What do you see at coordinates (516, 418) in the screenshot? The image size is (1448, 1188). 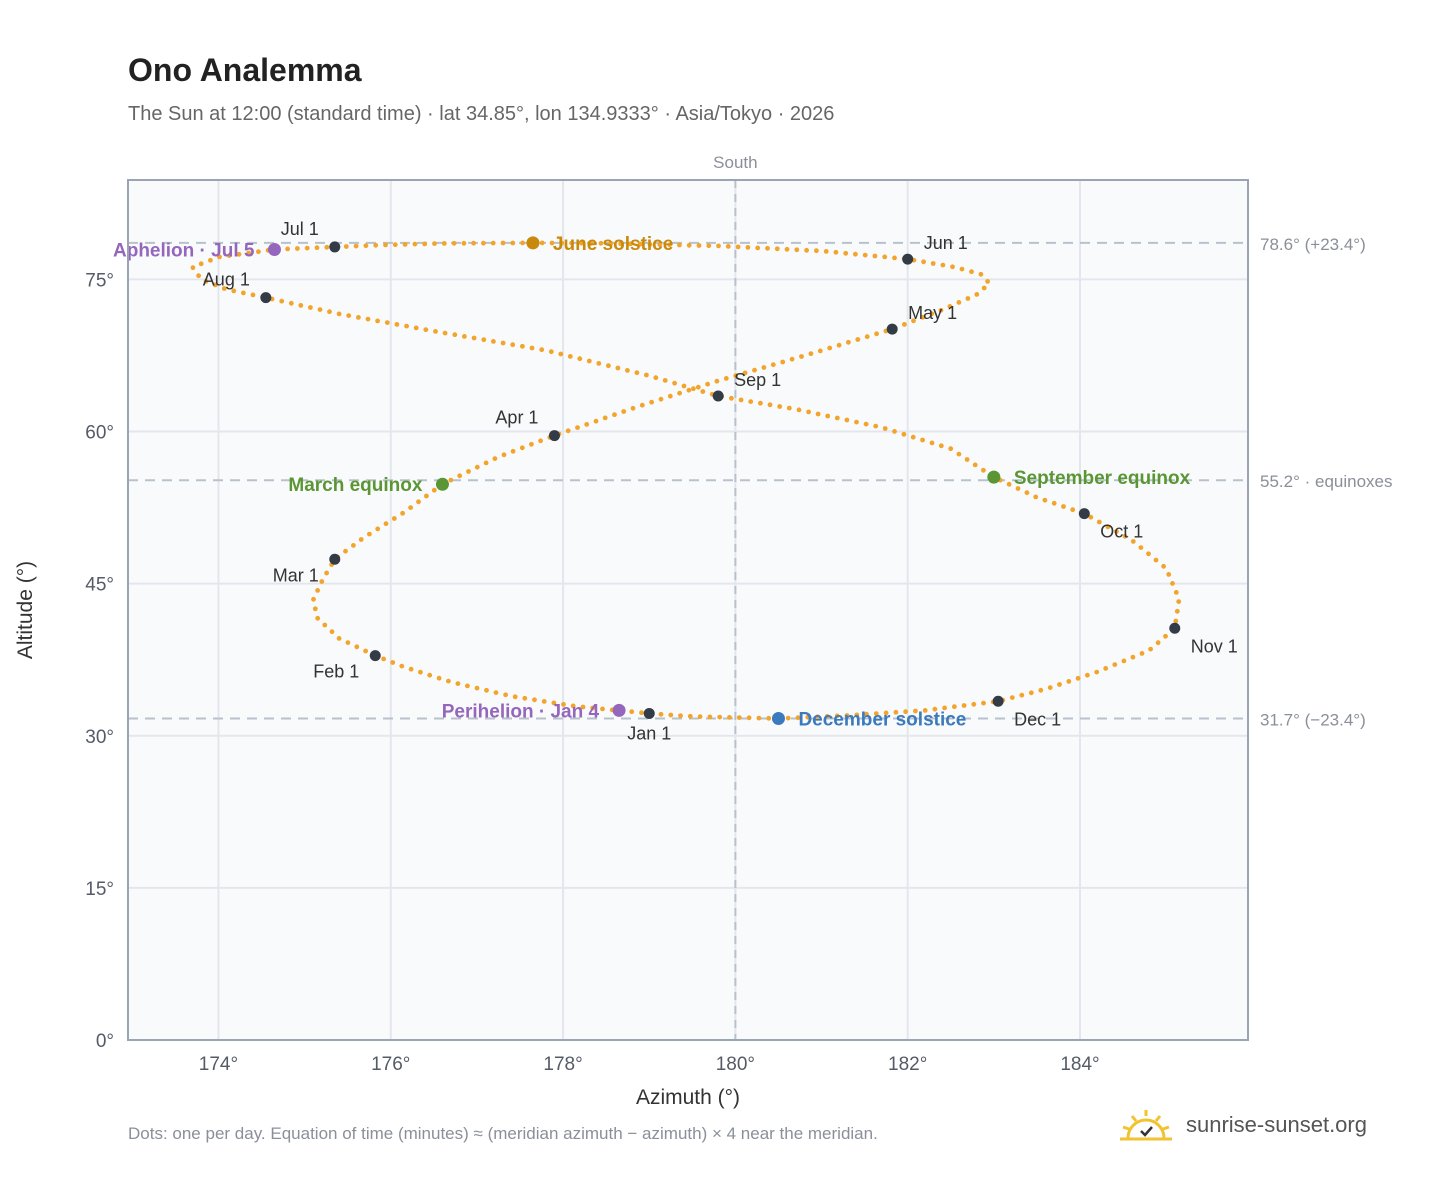 I see `month-marker-label: Apr 1` at bounding box center [516, 418].